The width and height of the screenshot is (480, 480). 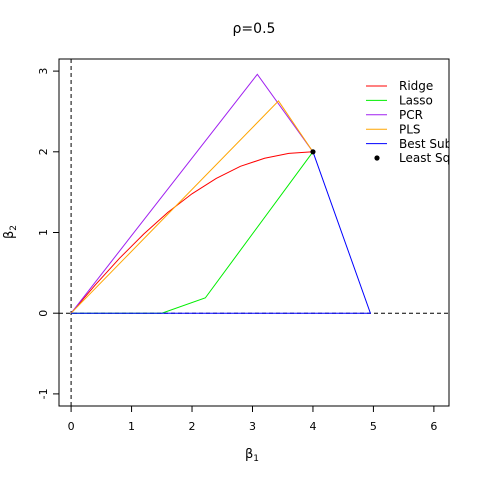 I want to click on y-tick-label: 0, so click(x=43, y=313).